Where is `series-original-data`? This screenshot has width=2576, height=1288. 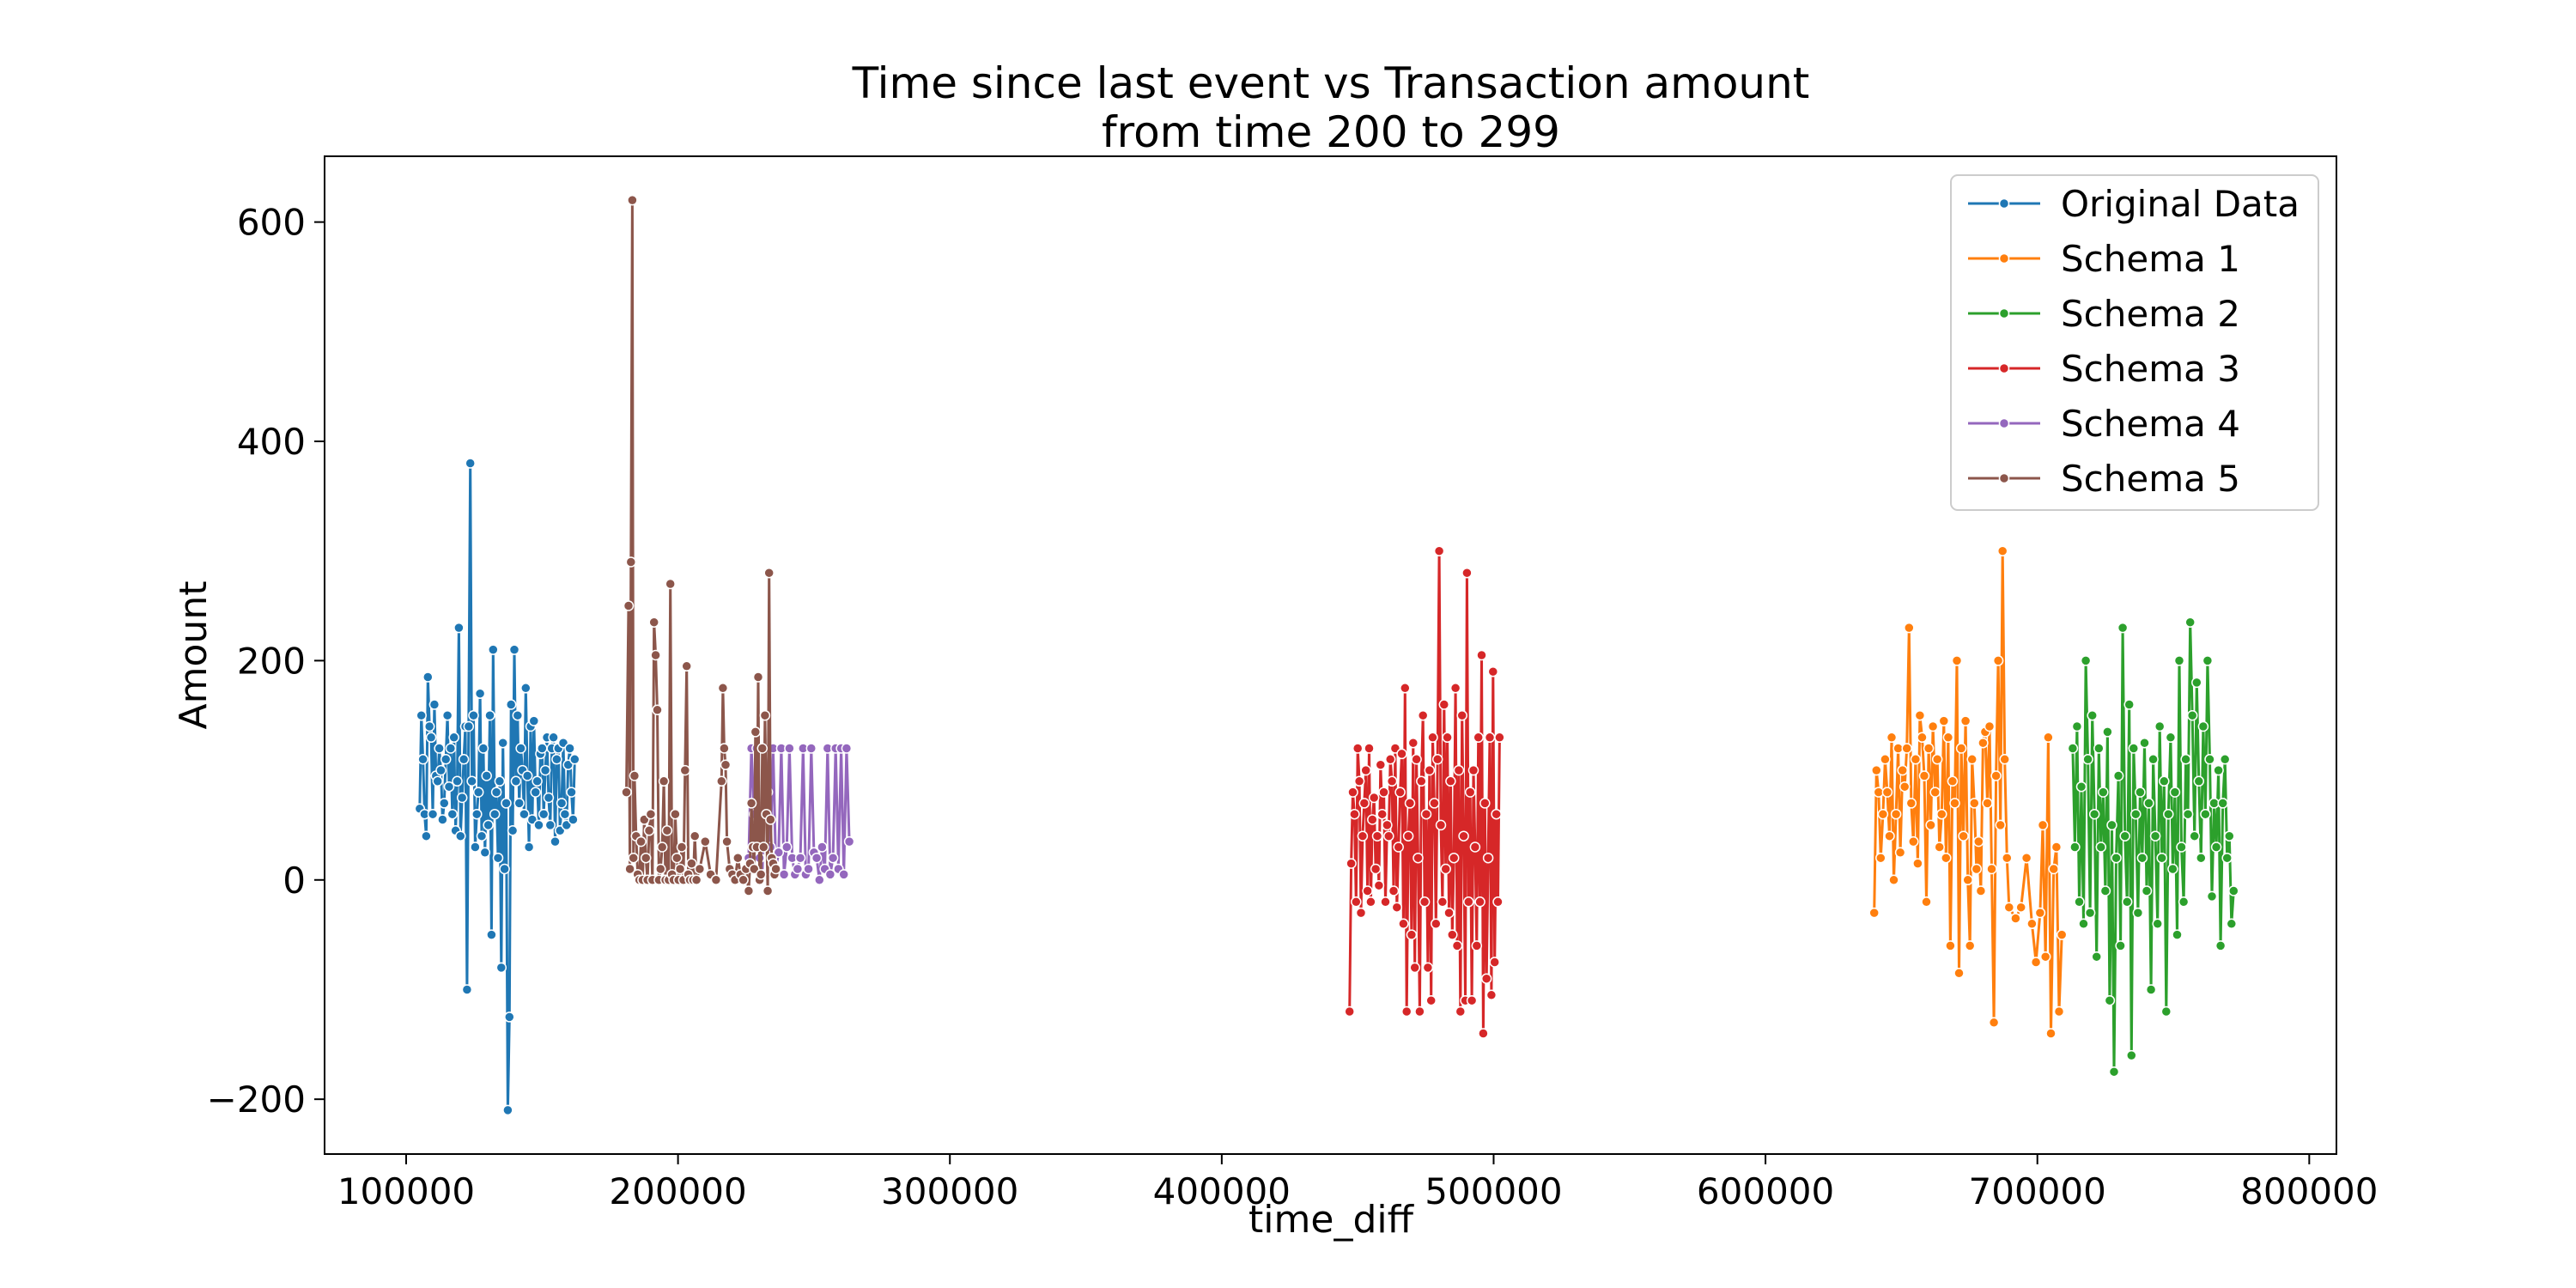 series-original-data is located at coordinates (497, 787).